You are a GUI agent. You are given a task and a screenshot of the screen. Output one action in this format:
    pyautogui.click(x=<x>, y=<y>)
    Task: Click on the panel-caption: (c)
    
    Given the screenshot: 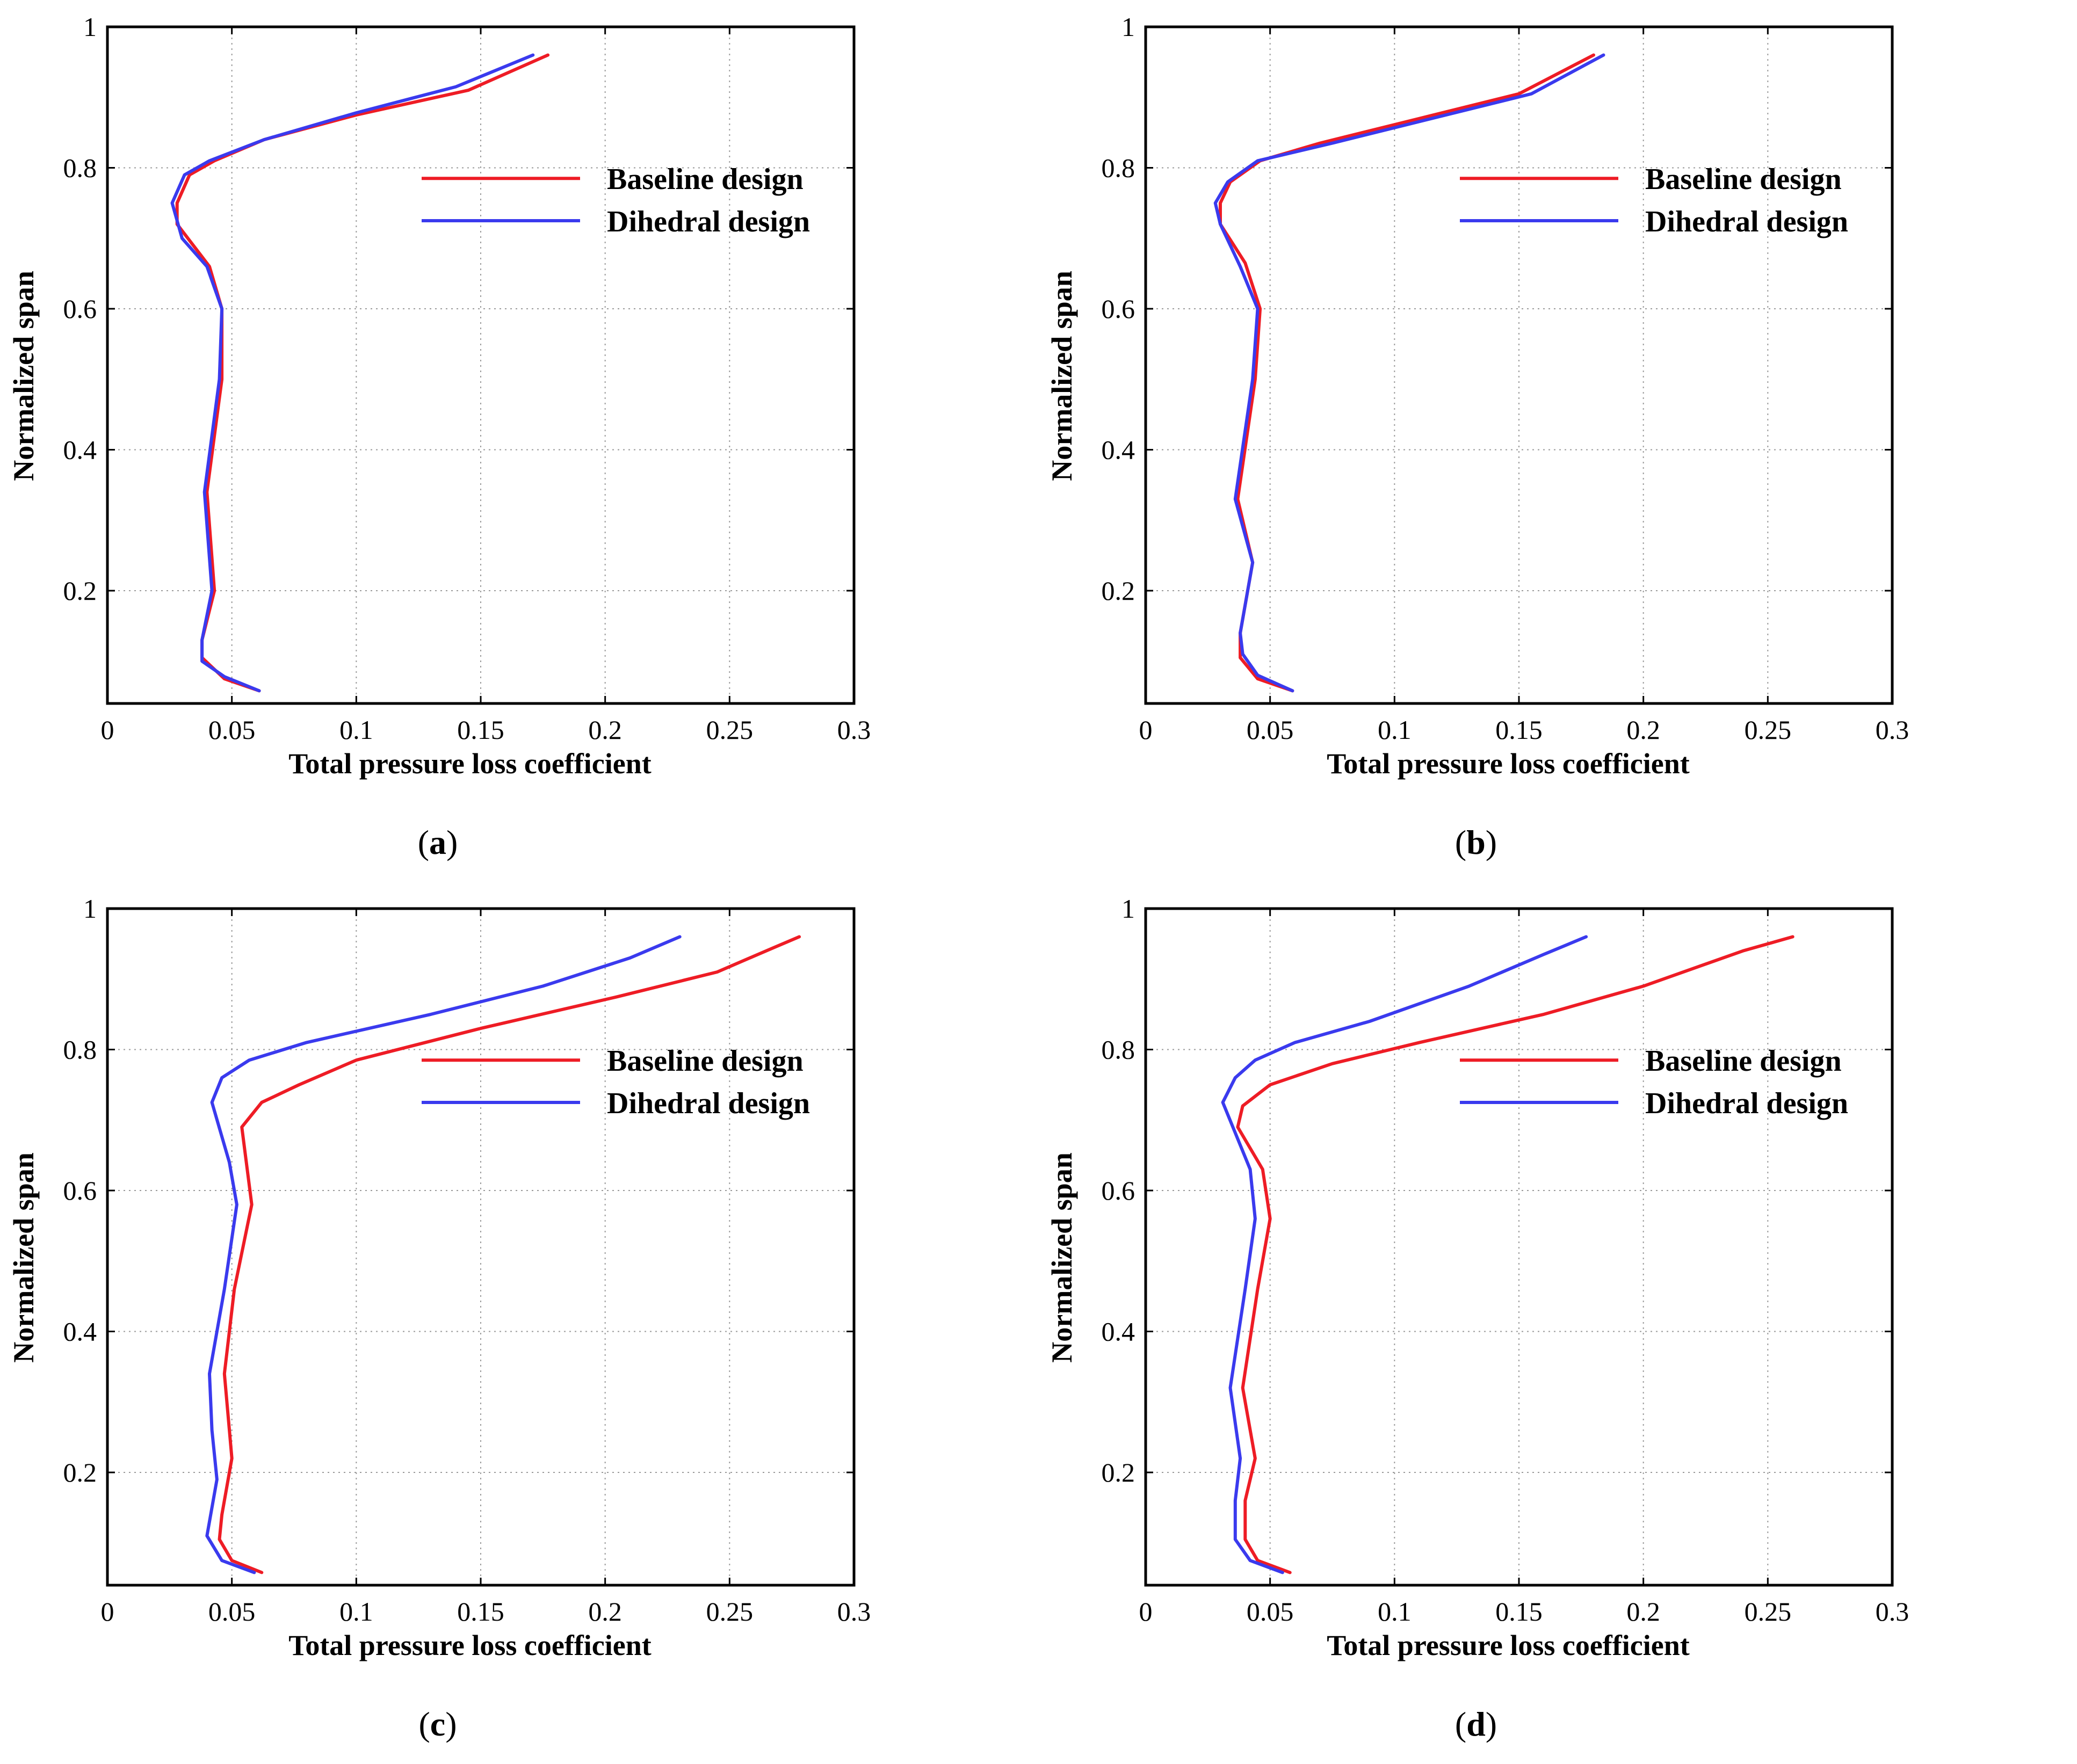 What is the action you would take?
    pyautogui.click(x=437, y=1724)
    